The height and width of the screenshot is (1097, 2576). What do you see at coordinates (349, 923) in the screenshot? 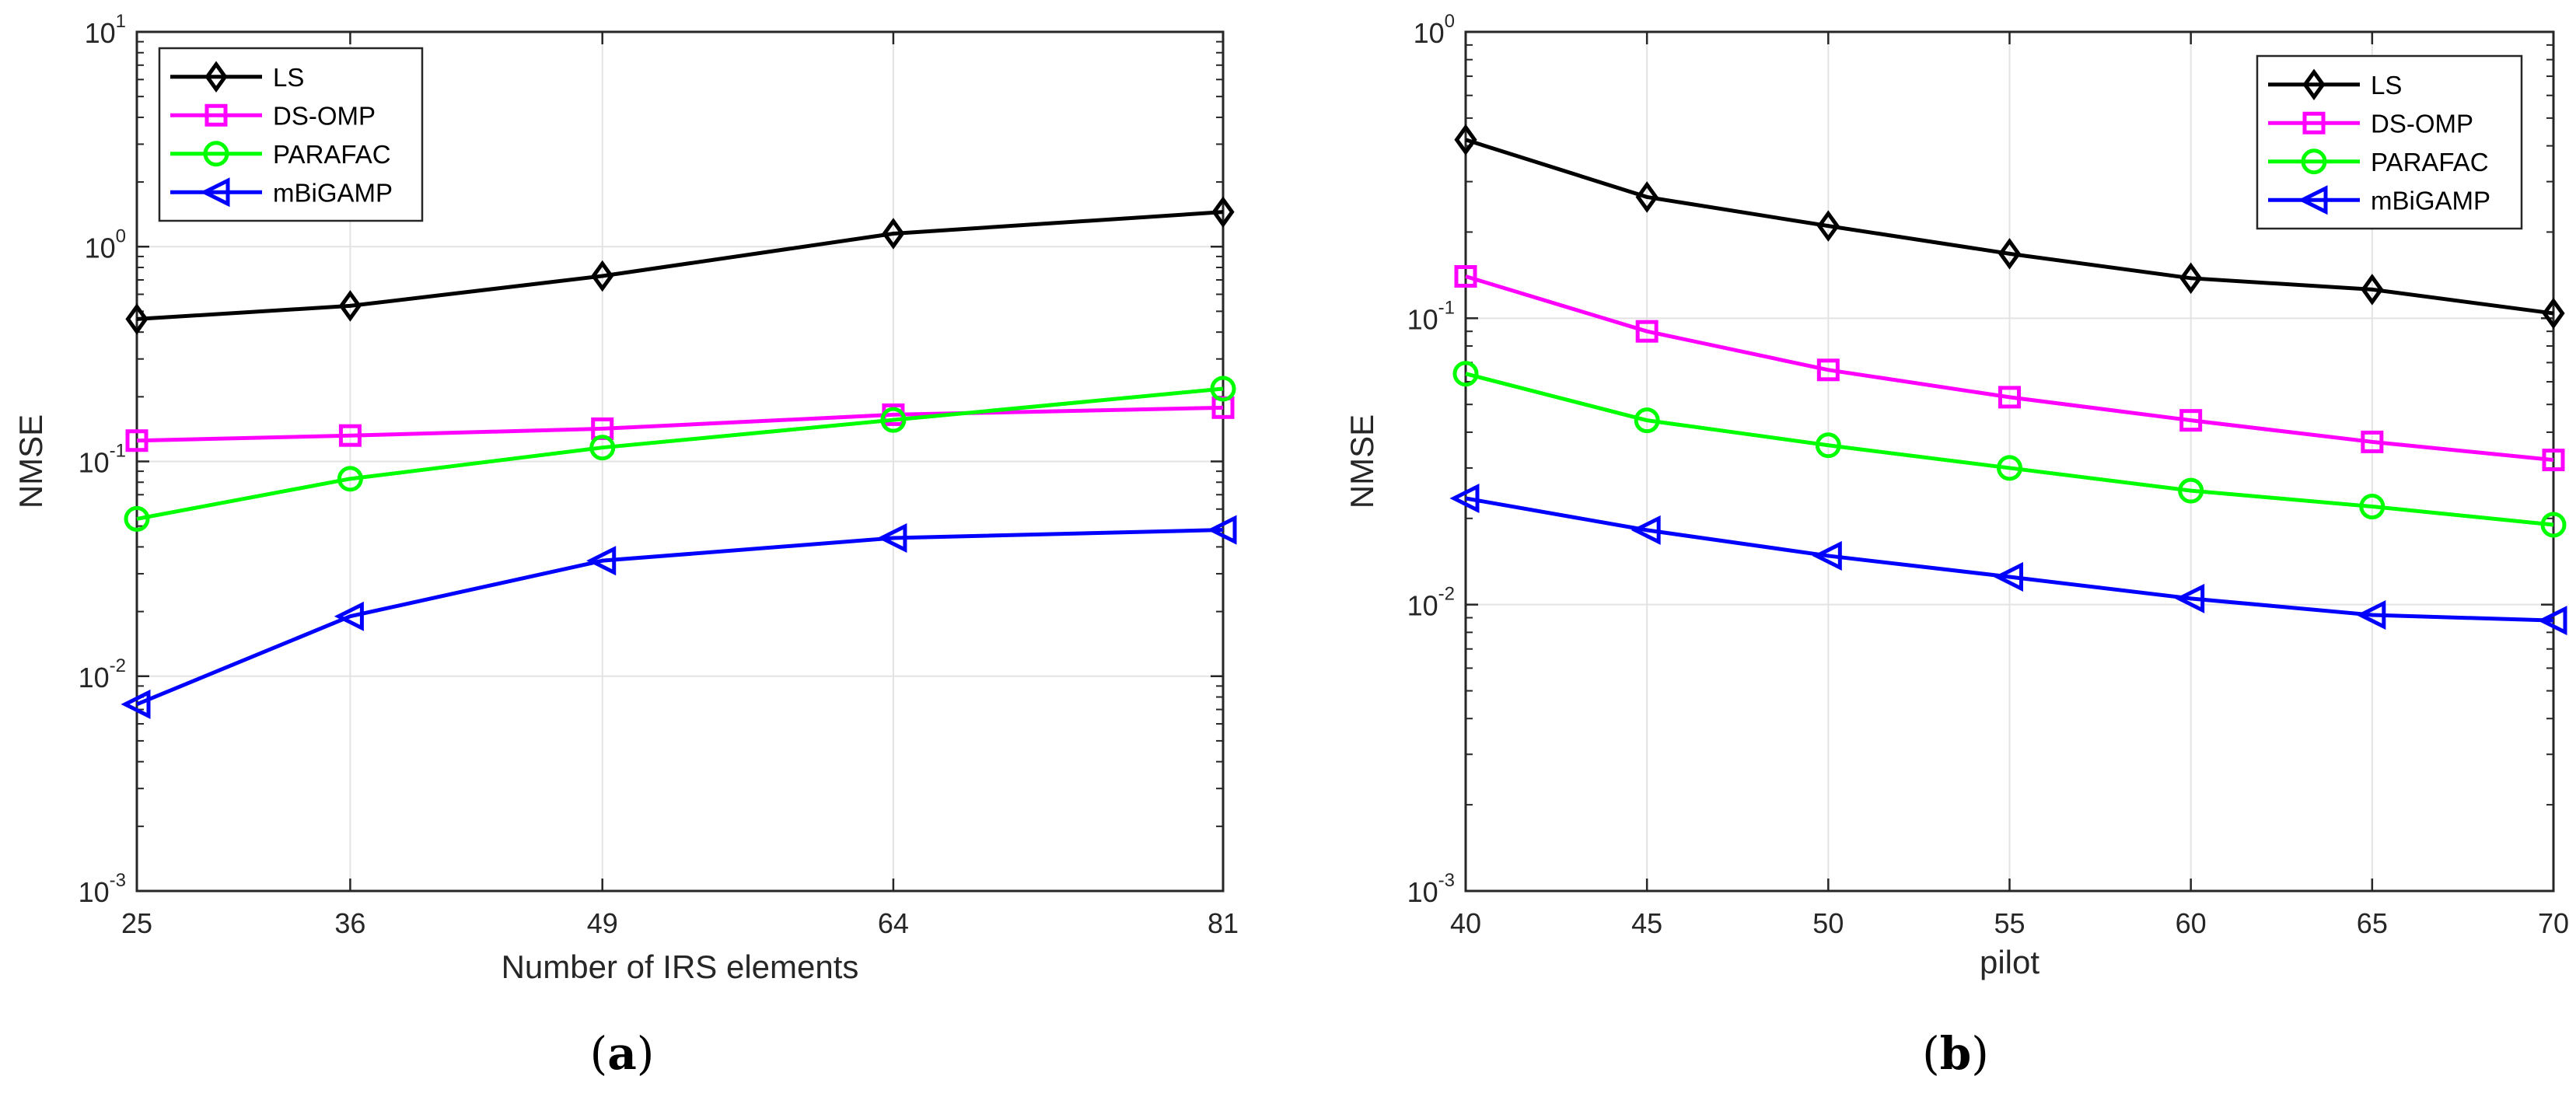
I see `x-tick-label: 36` at bounding box center [349, 923].